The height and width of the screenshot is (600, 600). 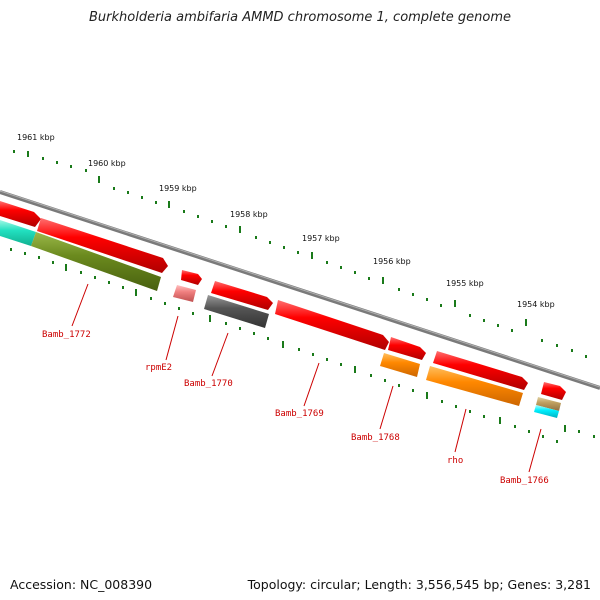 What do you see at coordinates (66, 335) in the screenshot?
I see `gene-label-bamb-1772: Bamb_1772` at bounding box center [66, 335].